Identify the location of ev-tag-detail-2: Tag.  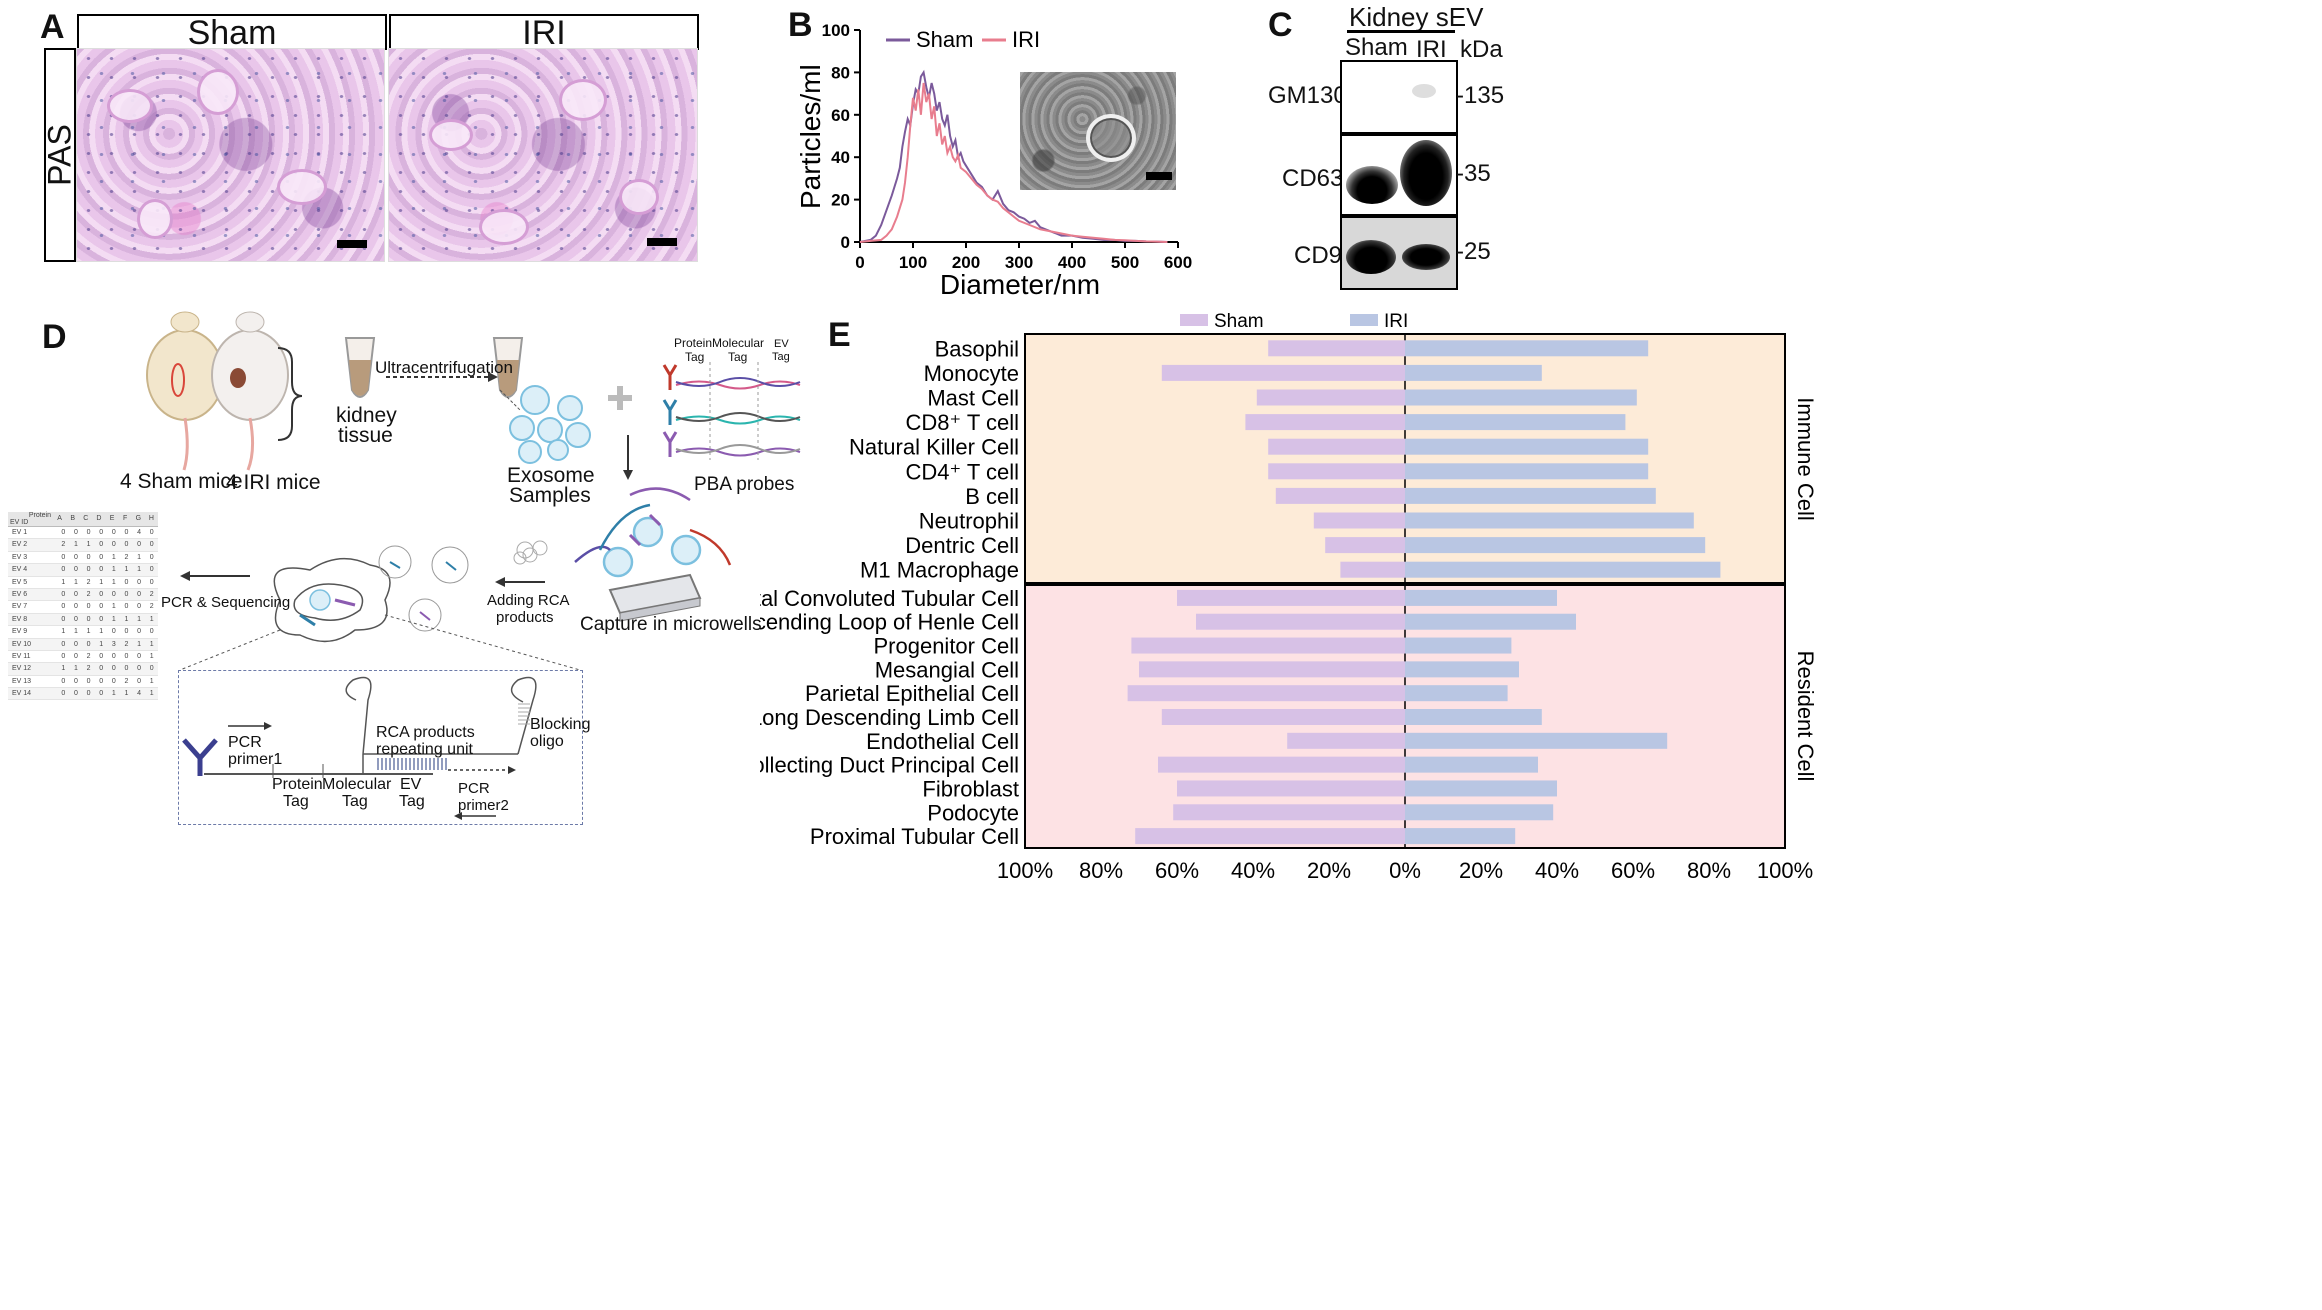
(412, 801).